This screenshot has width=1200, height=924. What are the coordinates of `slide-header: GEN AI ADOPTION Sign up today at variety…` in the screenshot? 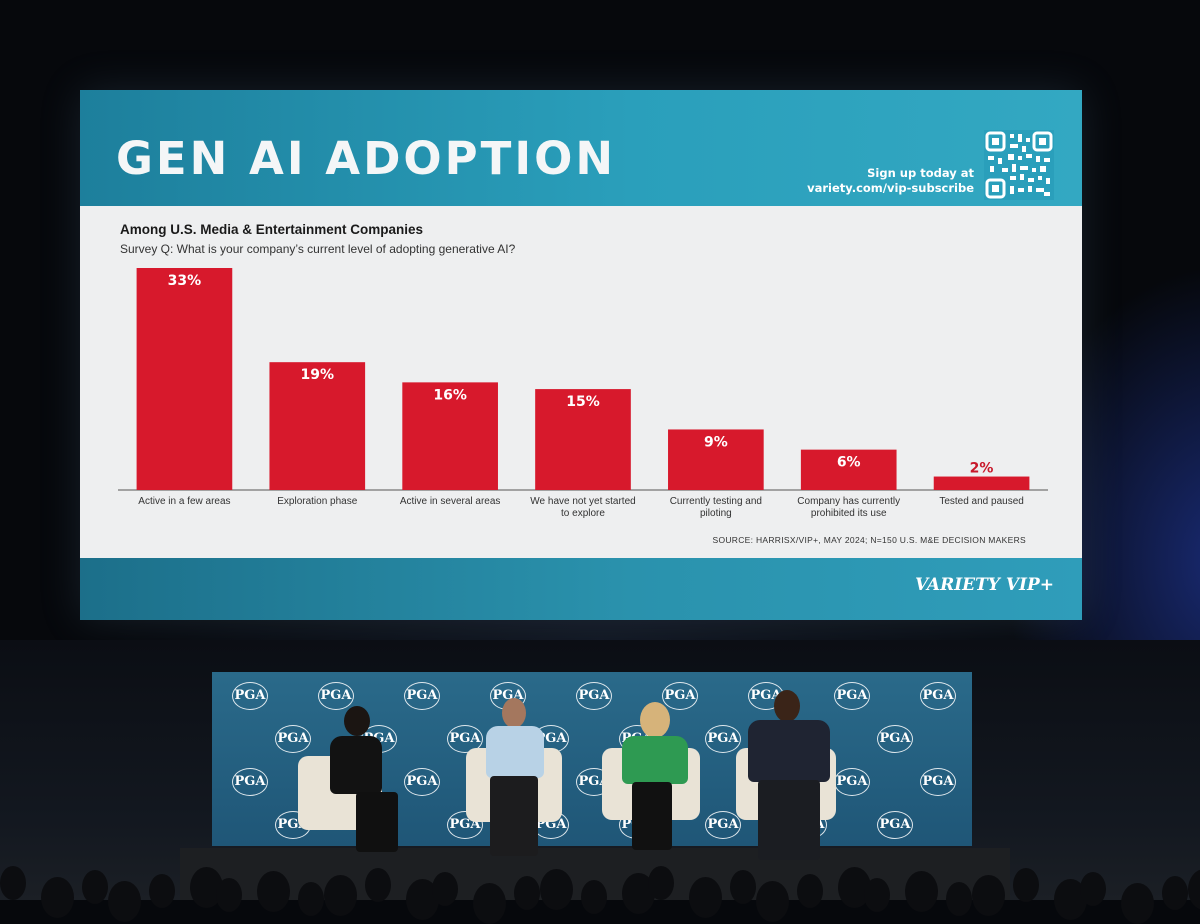 It's located at (581, 148).